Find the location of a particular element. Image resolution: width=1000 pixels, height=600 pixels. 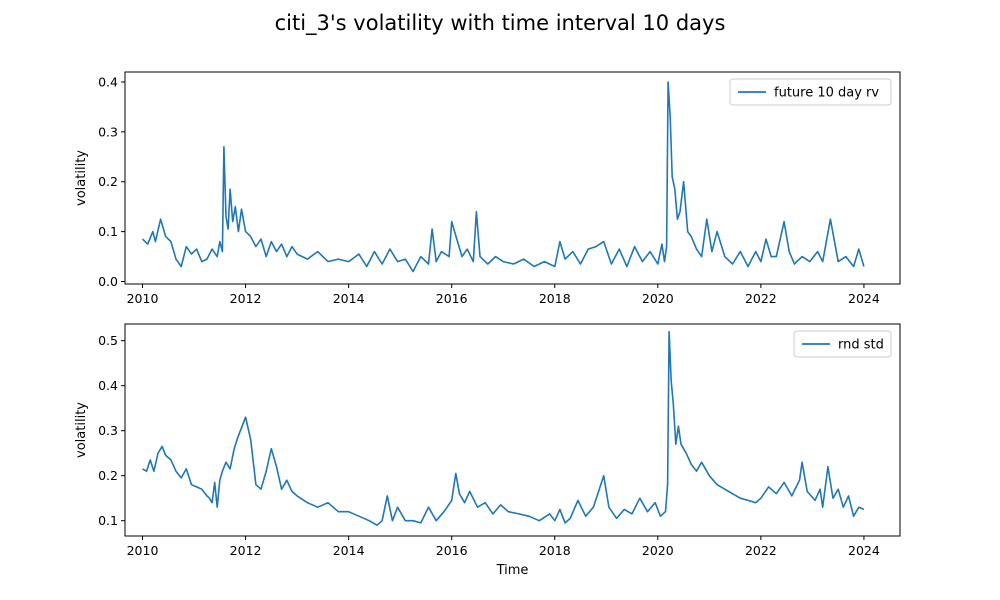

legend-label: rnd std is located at coordinates (861, 345).